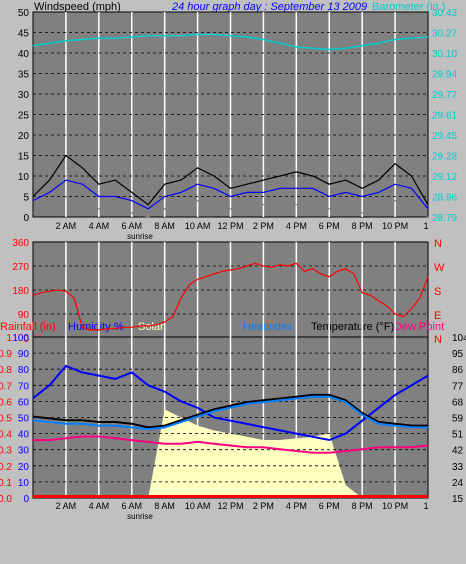 The image size is (466, 564). I want to click on humidity-tick-label: 30, so click(24, 451).